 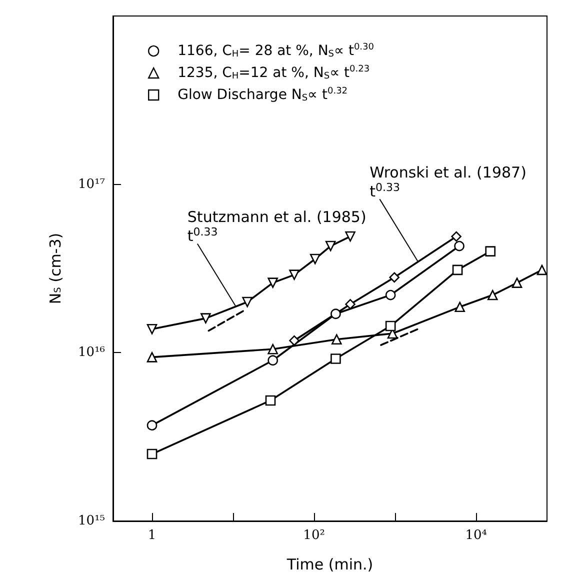 I want to click on y-tick-label: 10¹⁶, so click(x=91, y=352).